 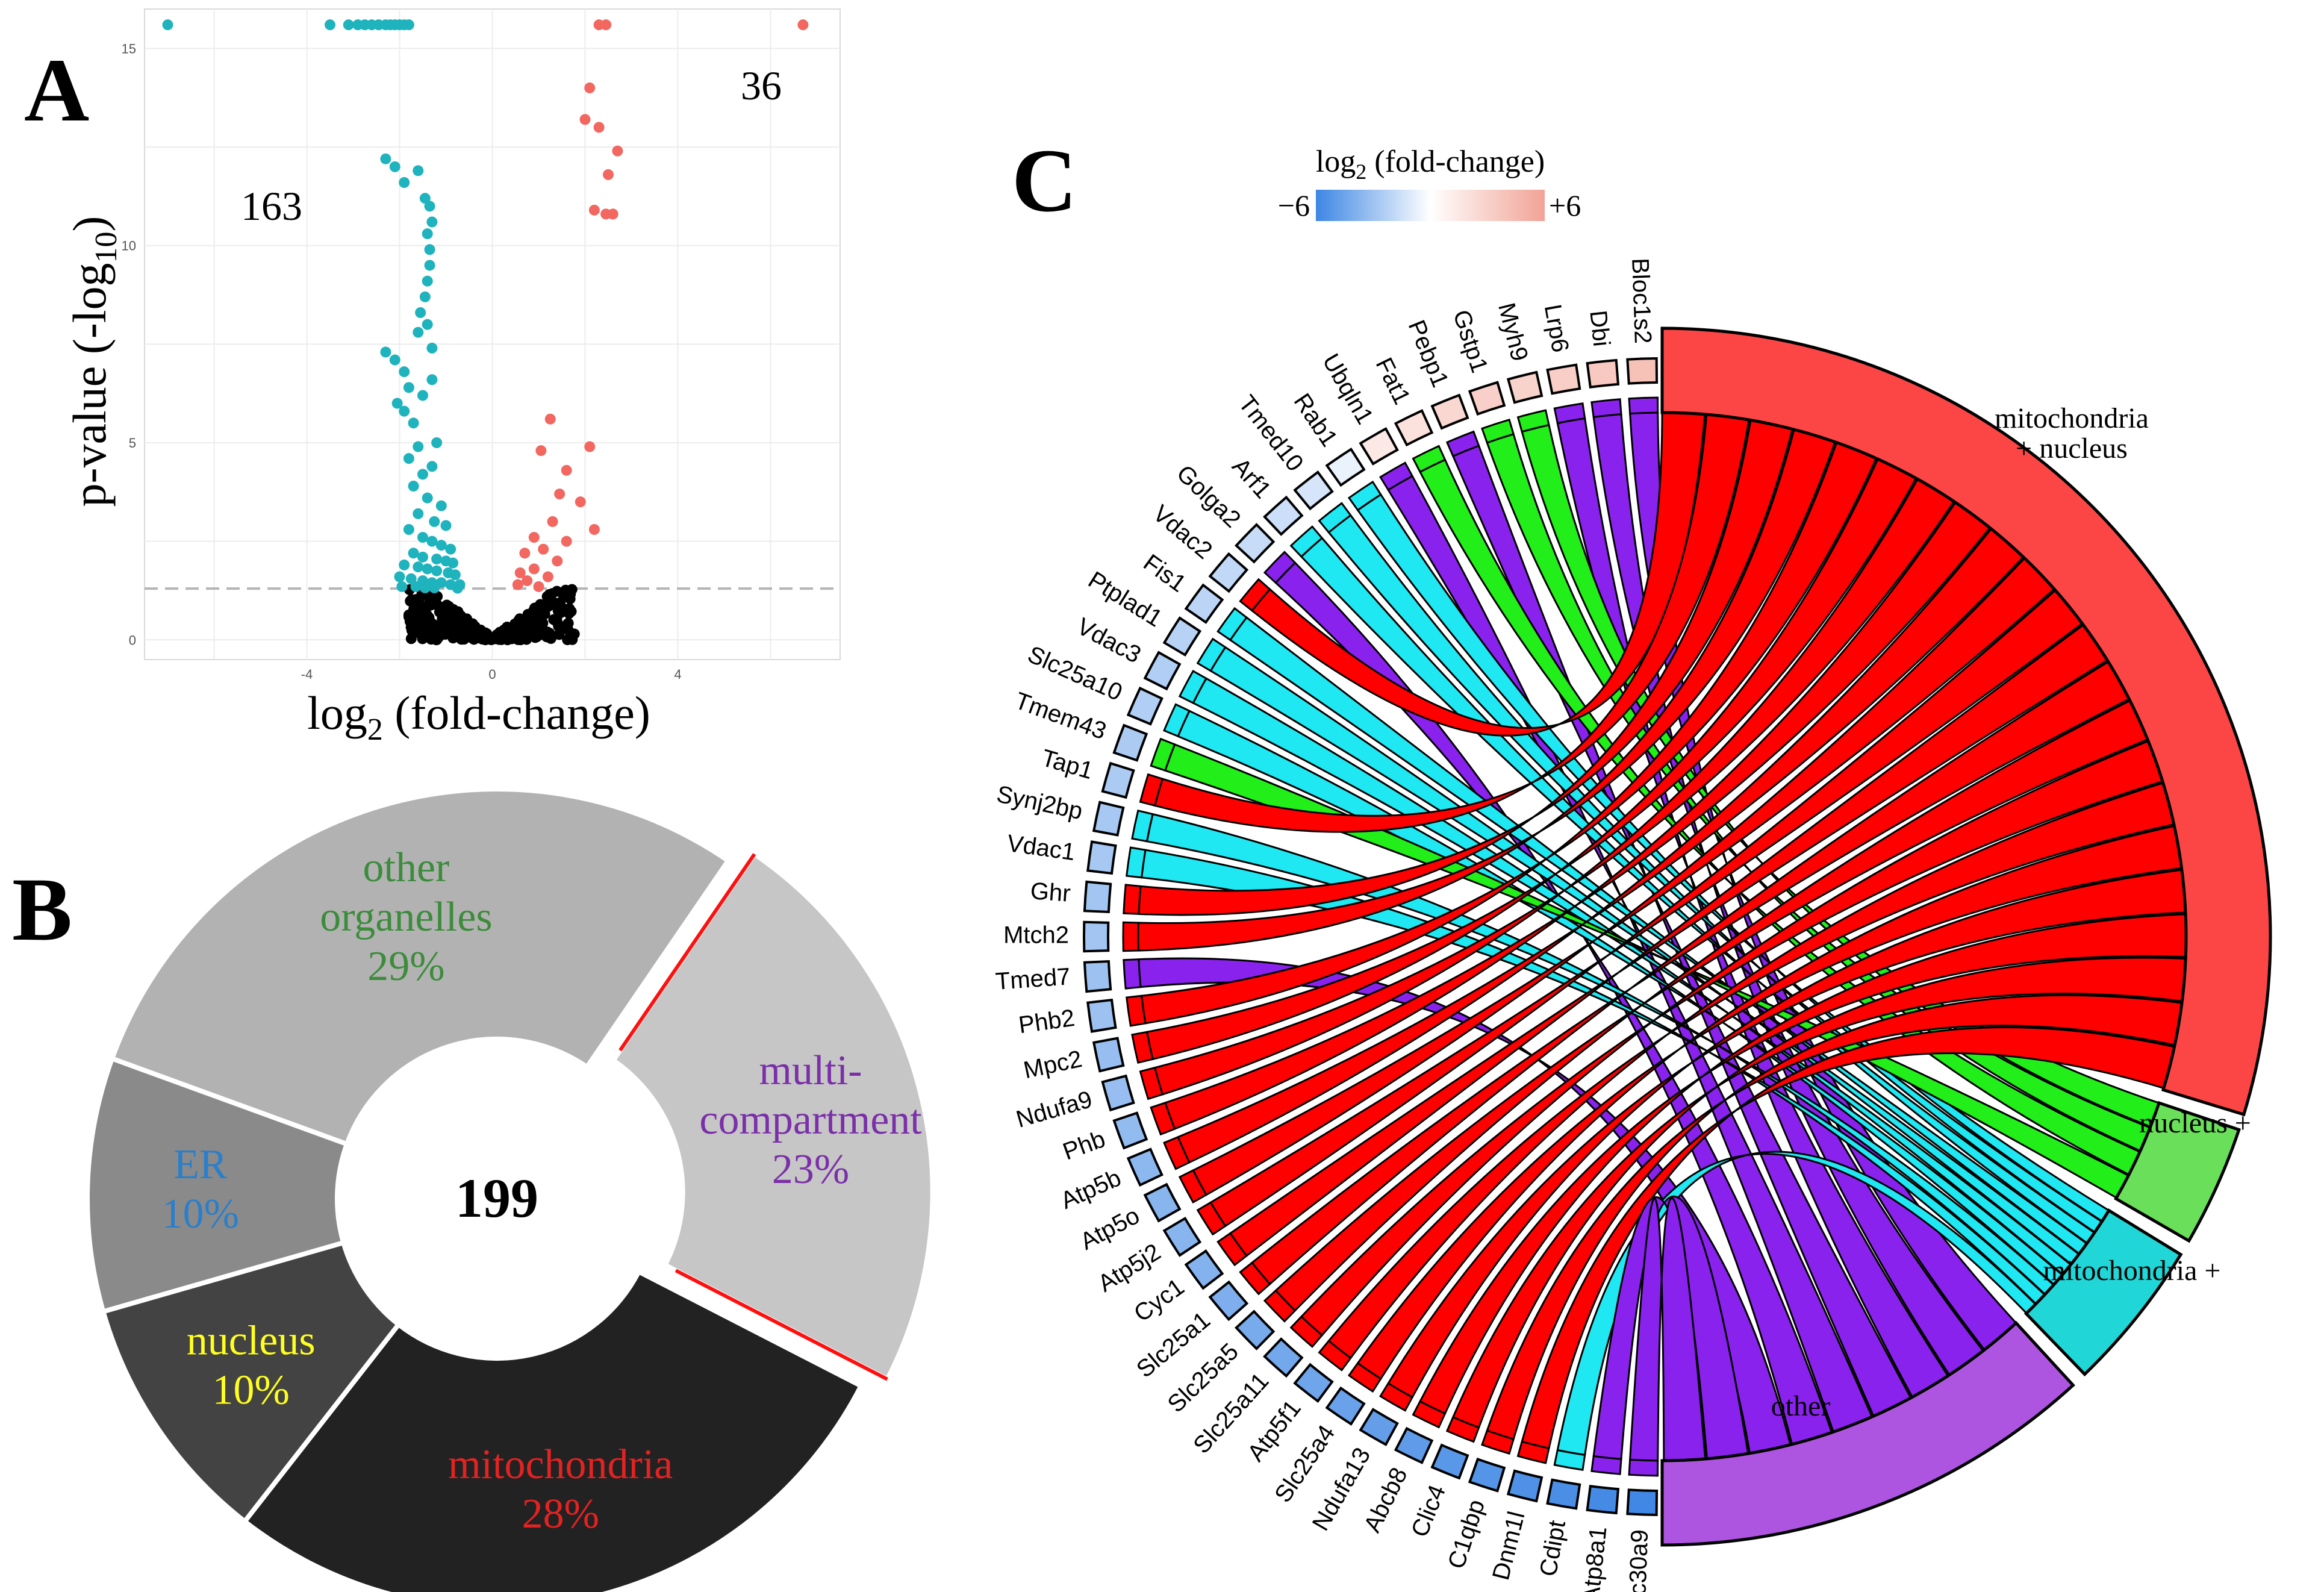 What do you see at coordinates (811, 1070) in the screenshot?
I see `donut-label-multi-compartment: multi-` at bounding box center [811, 1070].